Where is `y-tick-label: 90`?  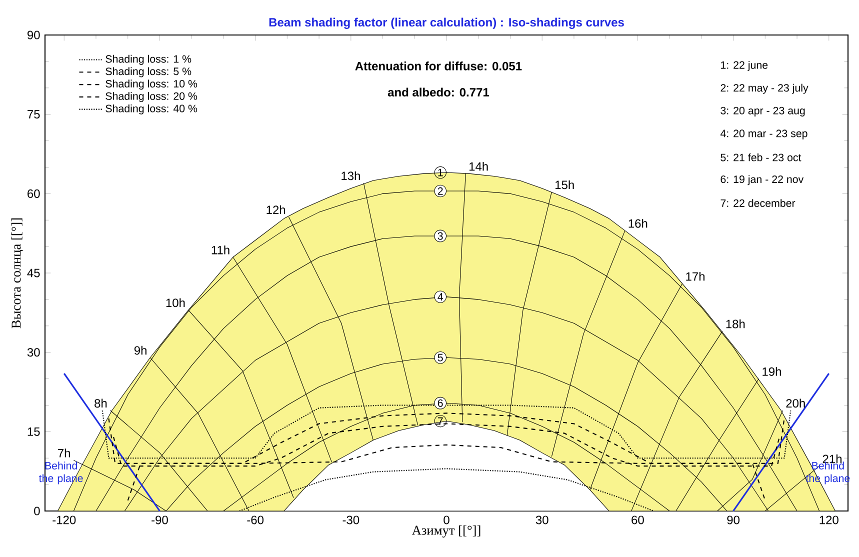
y-tick-label: 90 is located at coordinates (34, 35).